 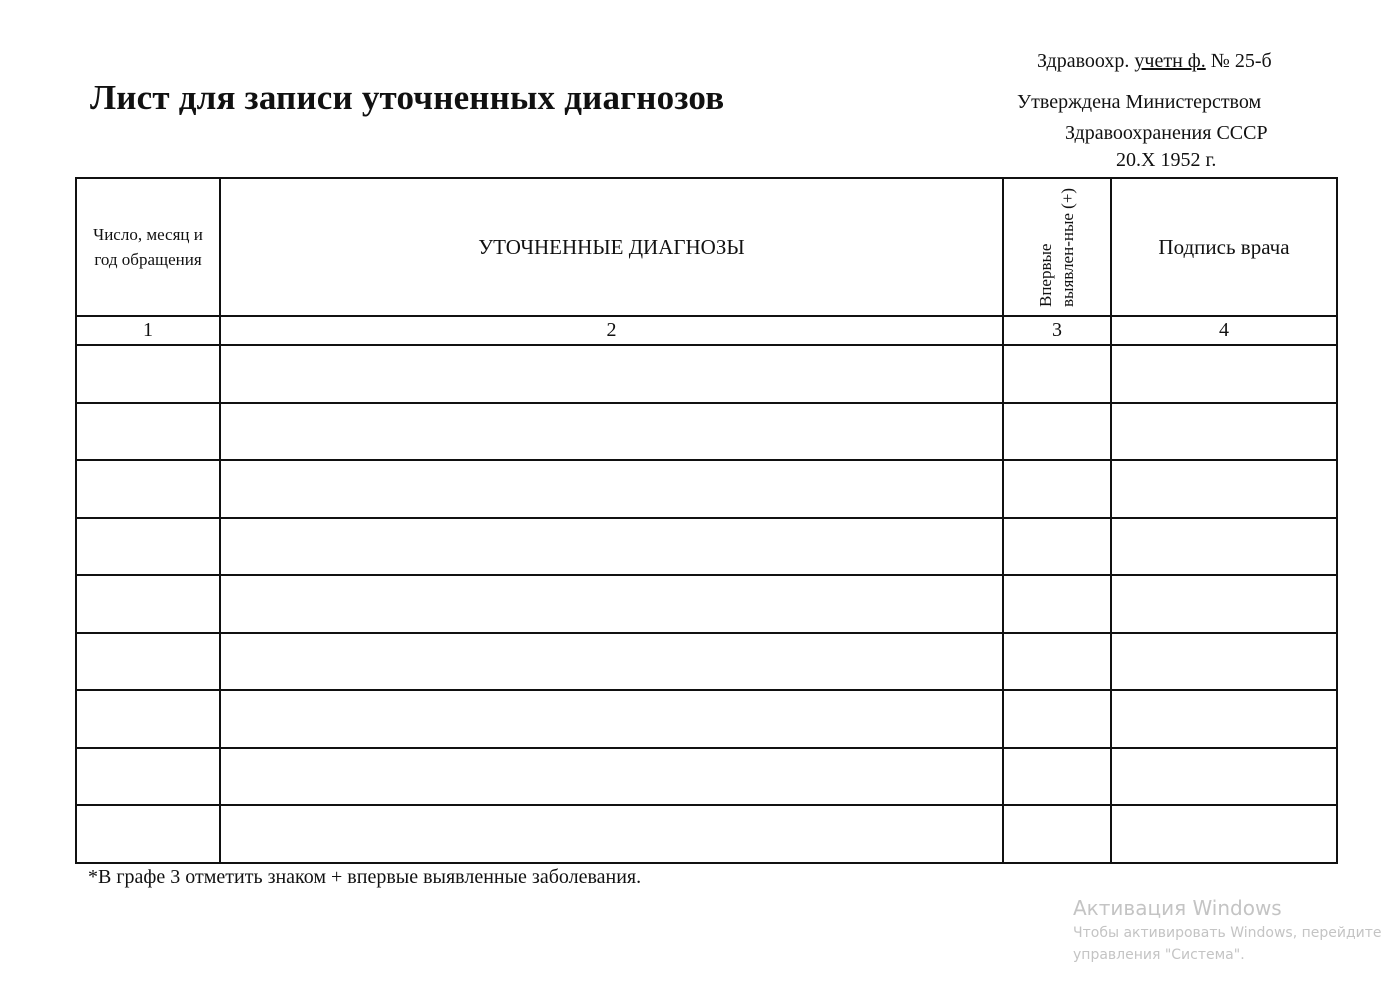 What do you see at coordinates (1227, 933) in the screenshot?
I see `windows-activation-line1: Чтобы активировать Windows, перейдите` at bounding box center [1227, 933].